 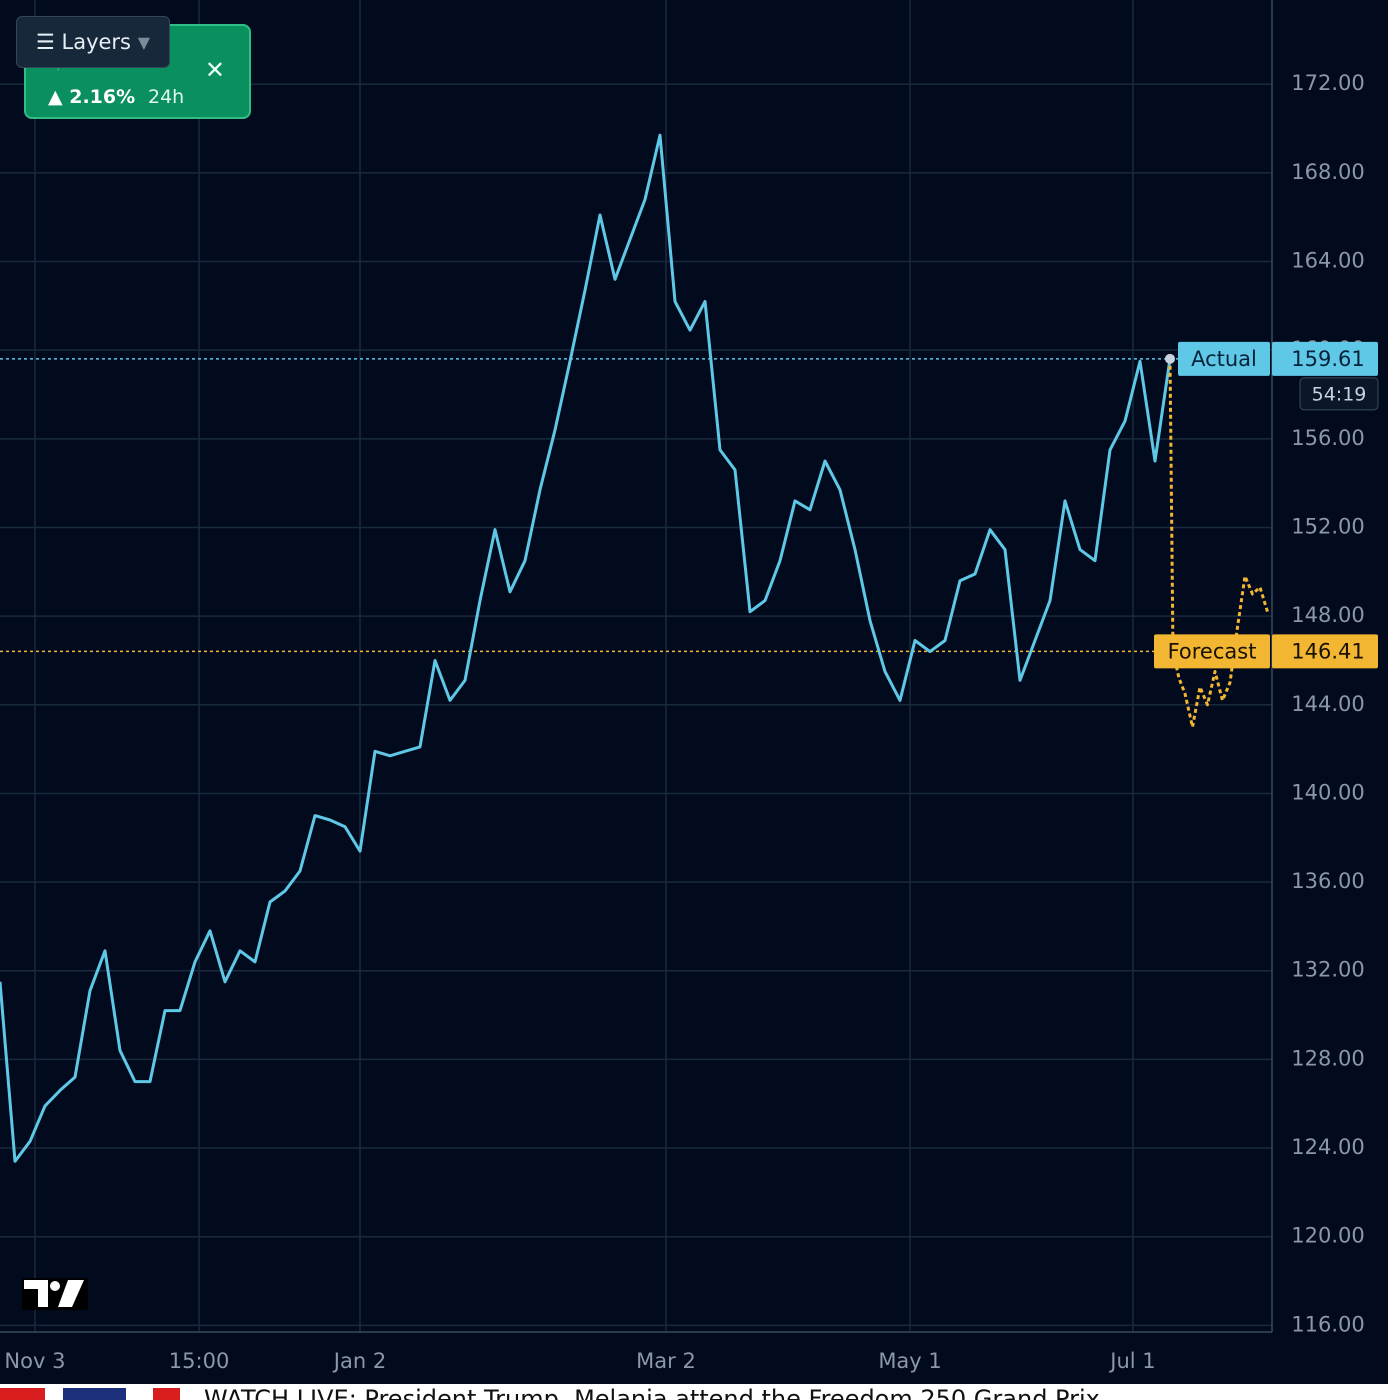 What do you see at coordinates (1327, 83) in the screenshot?
I see `y-tick-label: 172.00` at bounding box center [1327, 83].